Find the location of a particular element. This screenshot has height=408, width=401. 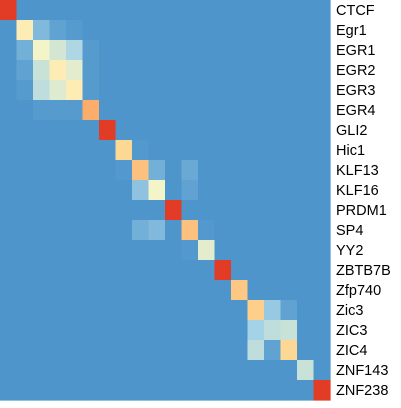

row-label: ZBTB7B is located at coordinates (363, 271).